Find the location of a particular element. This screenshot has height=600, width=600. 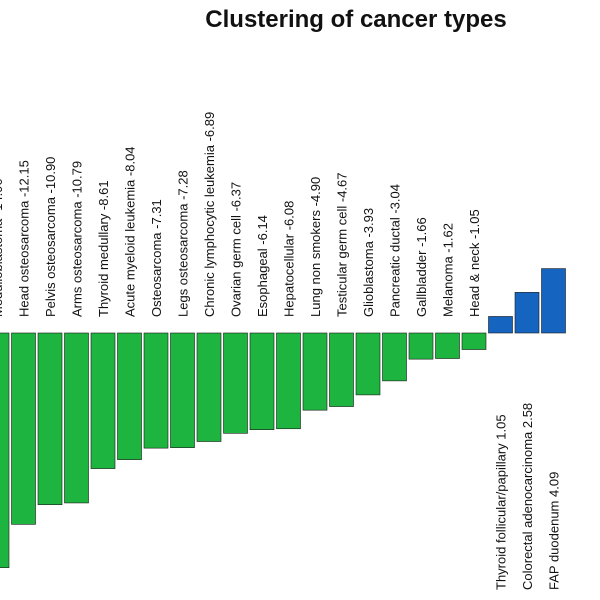

bar-label-ovarian-germ-cell: Ovarian germ cell -6.37 is located at coordinates (236, 249).